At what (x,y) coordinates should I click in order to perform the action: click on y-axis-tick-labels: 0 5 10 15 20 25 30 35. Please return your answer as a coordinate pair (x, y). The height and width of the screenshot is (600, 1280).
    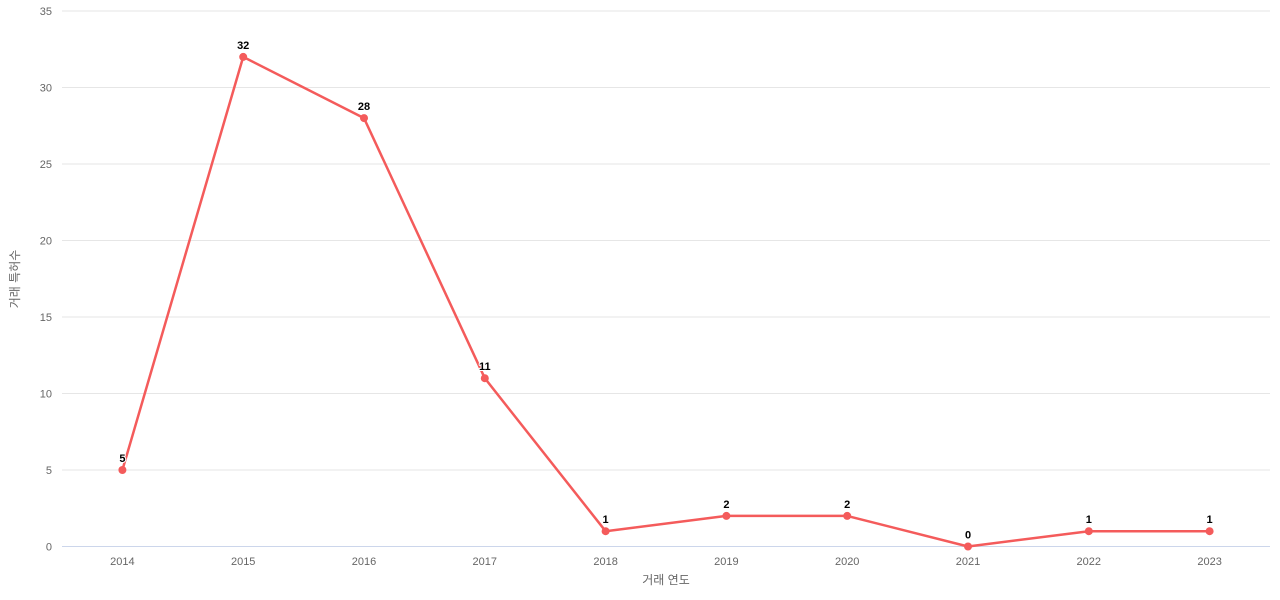
    Looking at the image, I should click on (46, 280).